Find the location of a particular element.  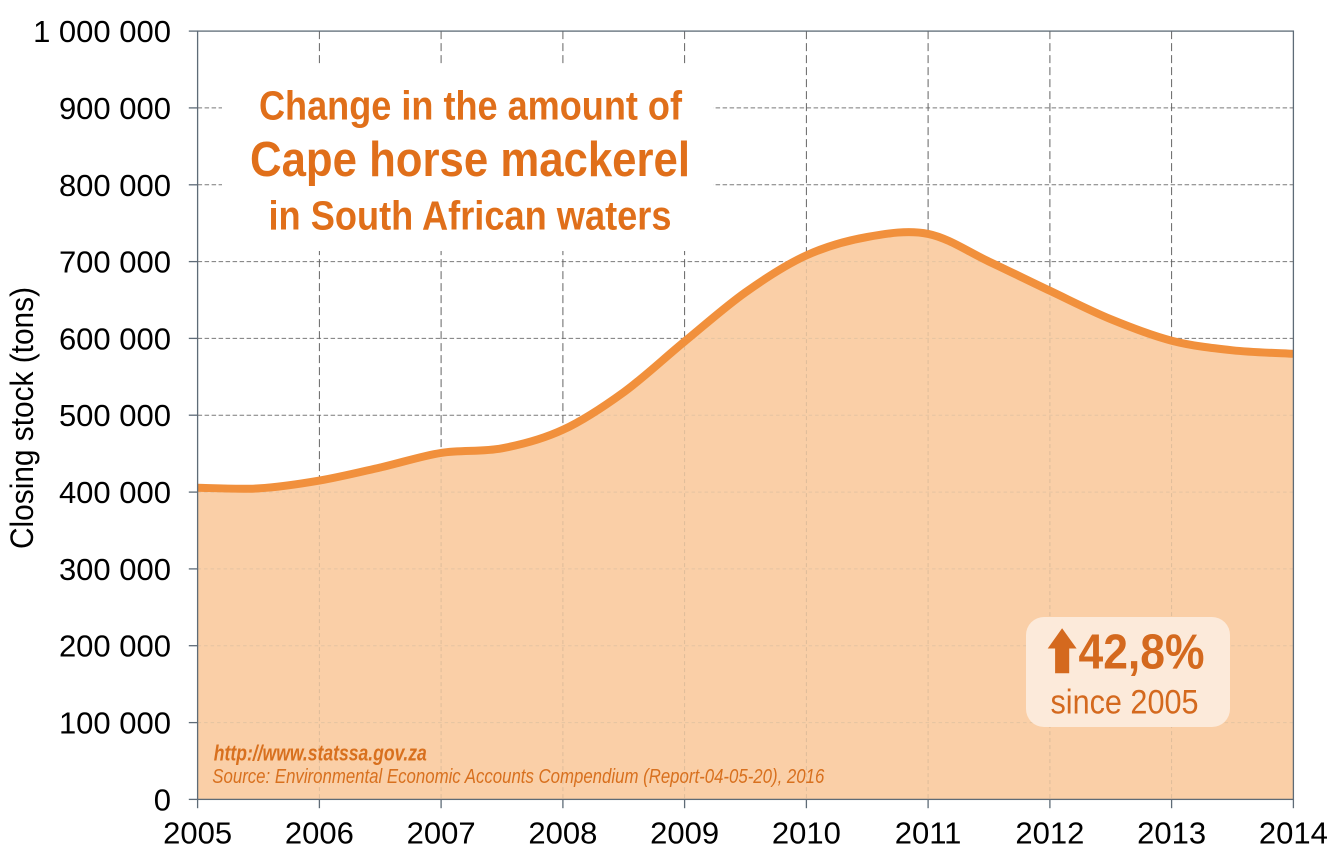

svg-text: 1 000 000 is located at coordinates (102, 31).